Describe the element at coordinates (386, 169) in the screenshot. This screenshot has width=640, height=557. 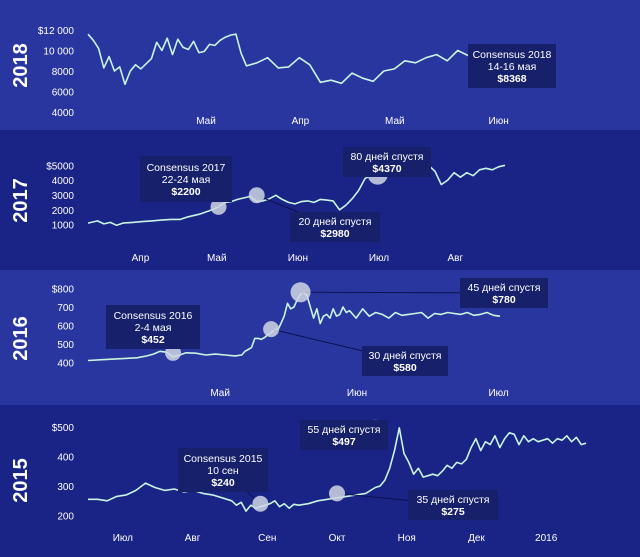
I see `callout-text: $4370` at that location.